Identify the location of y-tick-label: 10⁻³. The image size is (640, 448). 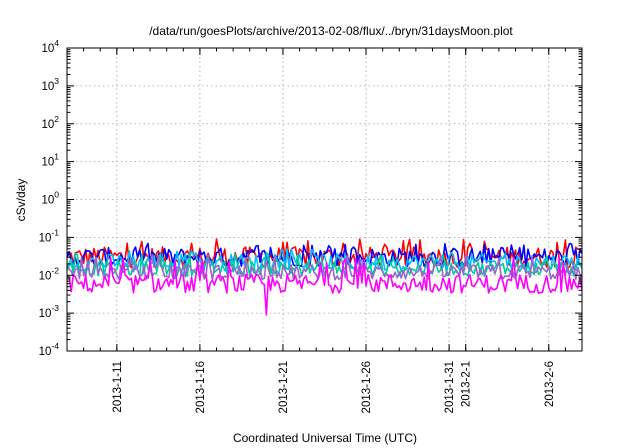
(49, 311).